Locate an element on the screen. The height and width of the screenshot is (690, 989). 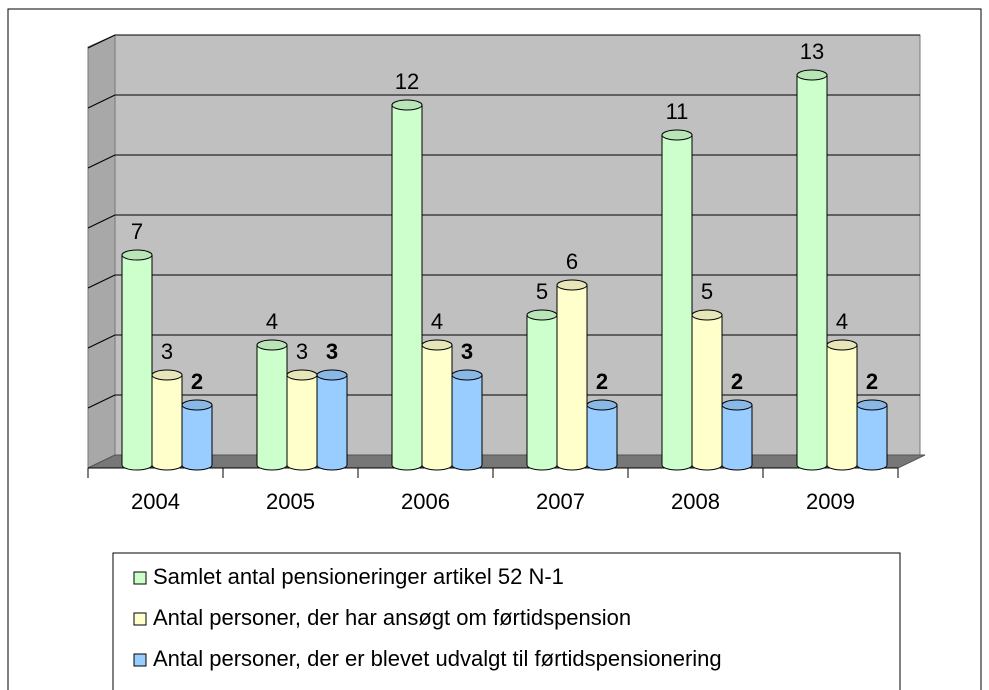
value-label: 13 is located at coordinates (812, 51).